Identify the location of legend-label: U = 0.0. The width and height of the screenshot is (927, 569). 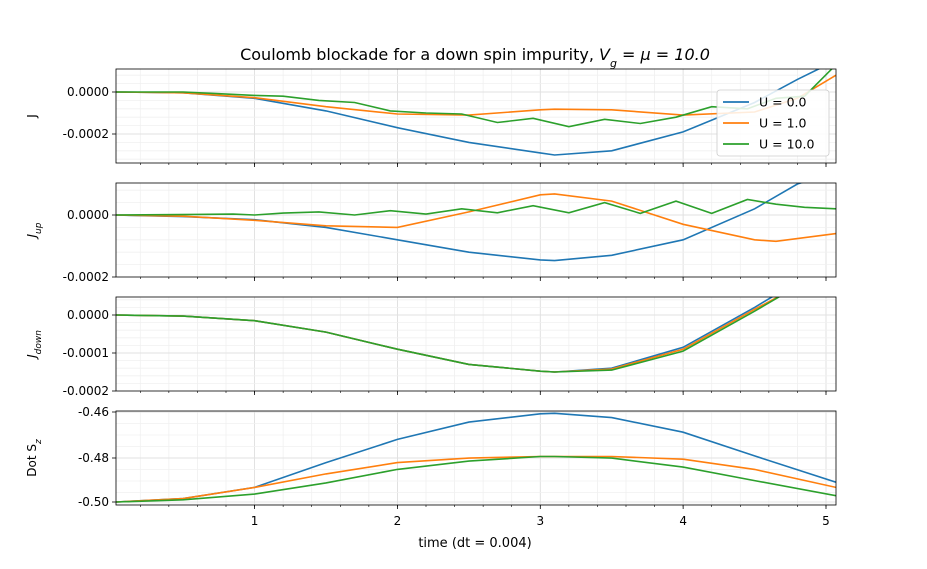
(782, 102).